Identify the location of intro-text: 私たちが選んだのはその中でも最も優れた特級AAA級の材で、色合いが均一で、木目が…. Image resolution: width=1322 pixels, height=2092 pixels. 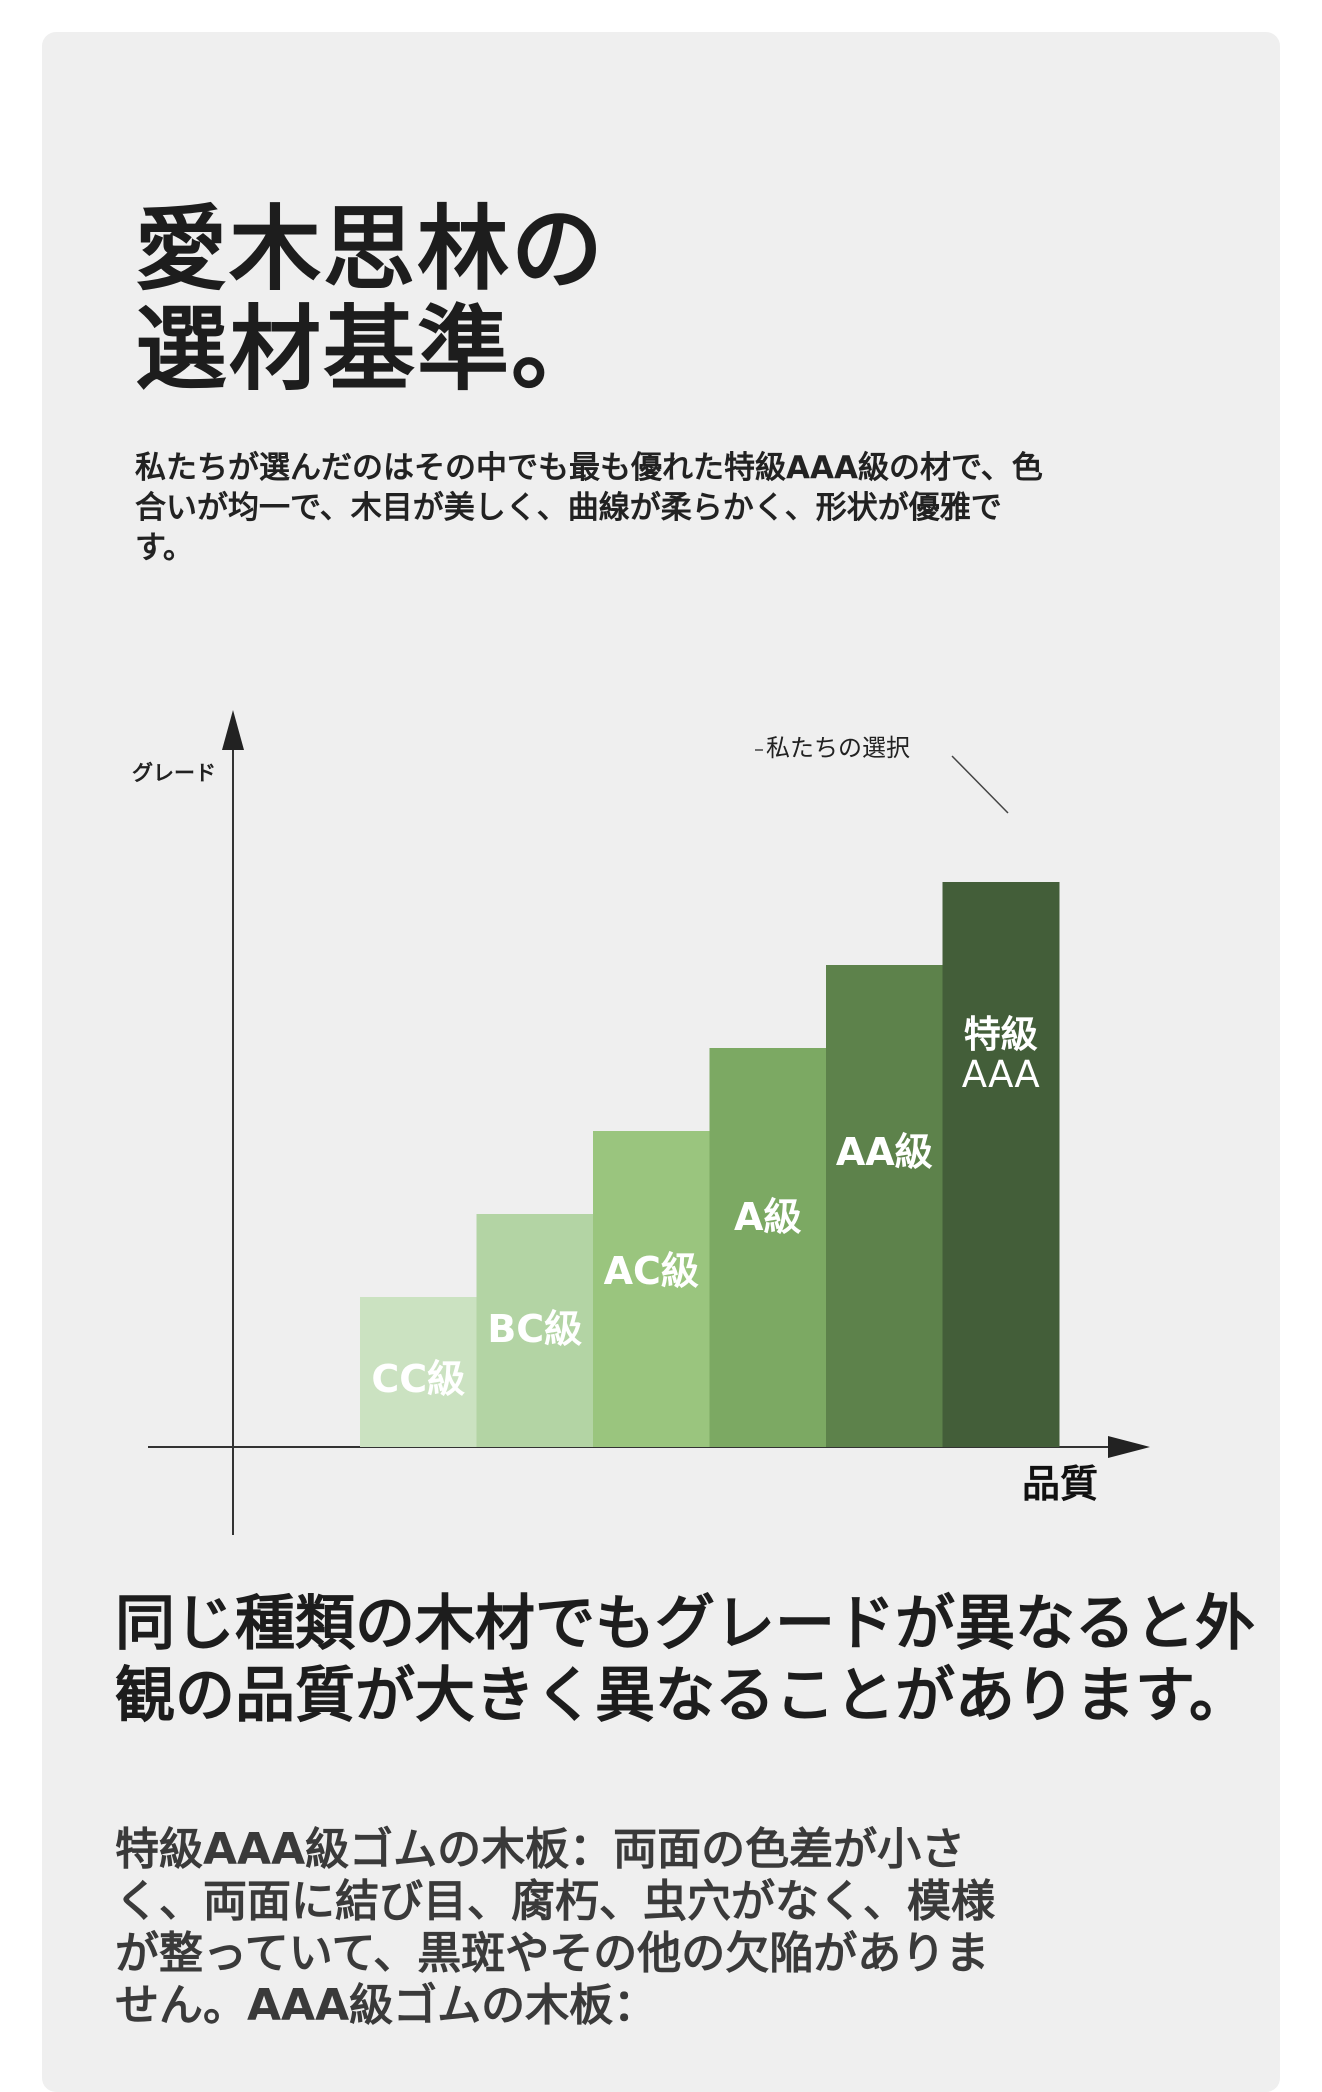
(589, 508).